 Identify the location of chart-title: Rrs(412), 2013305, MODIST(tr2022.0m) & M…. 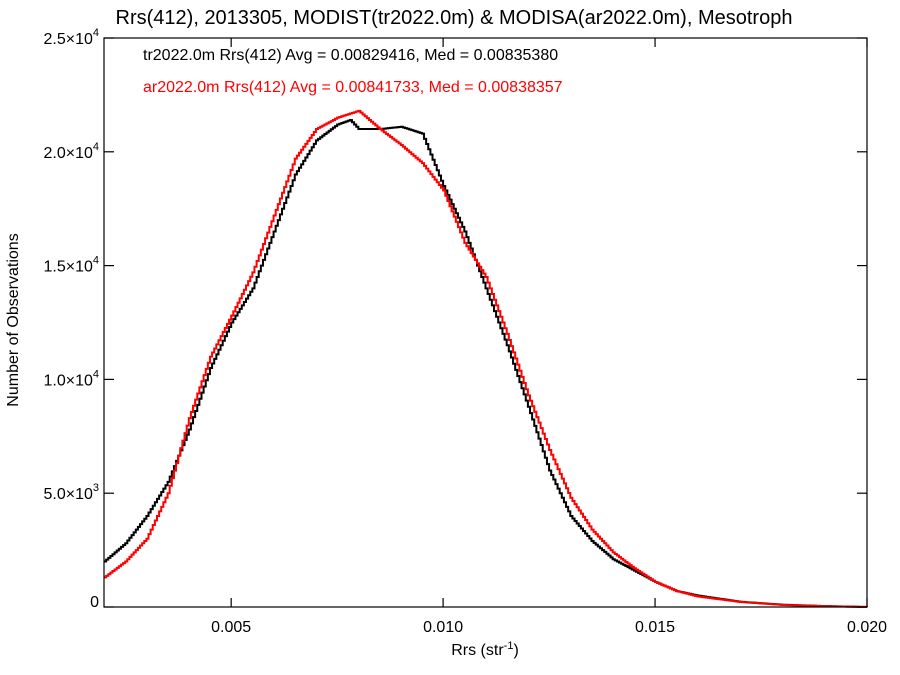
(454, 18).